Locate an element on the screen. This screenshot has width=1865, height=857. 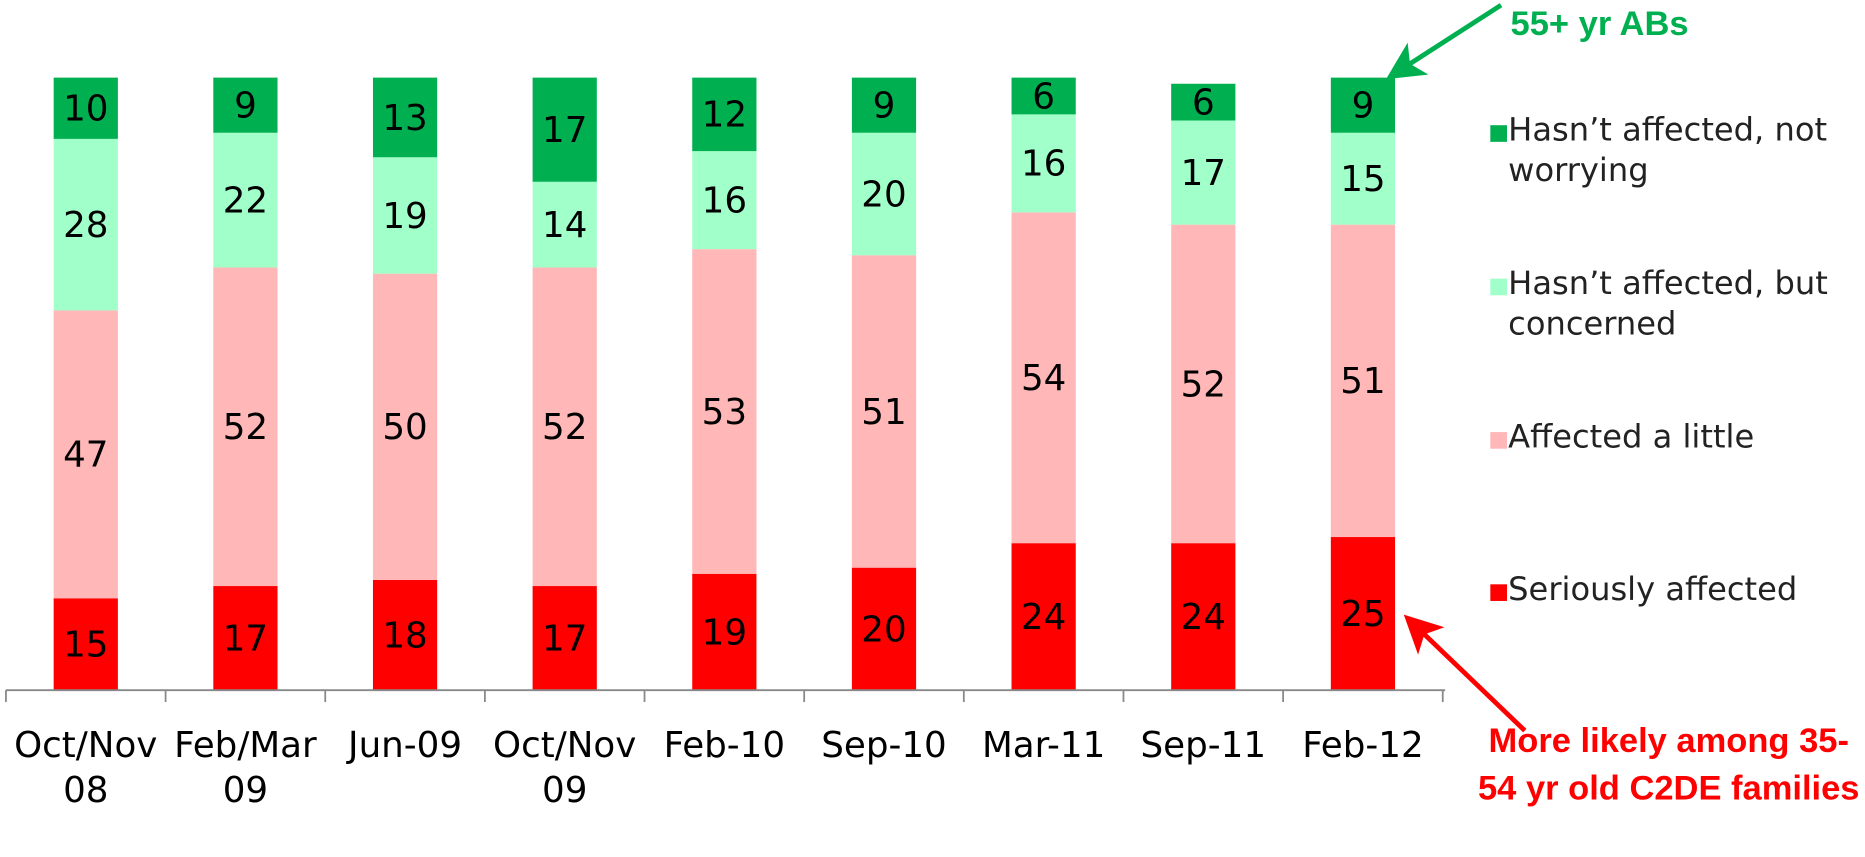
annotation: 55+ yr ABs is located at coordinates (1599, 24).